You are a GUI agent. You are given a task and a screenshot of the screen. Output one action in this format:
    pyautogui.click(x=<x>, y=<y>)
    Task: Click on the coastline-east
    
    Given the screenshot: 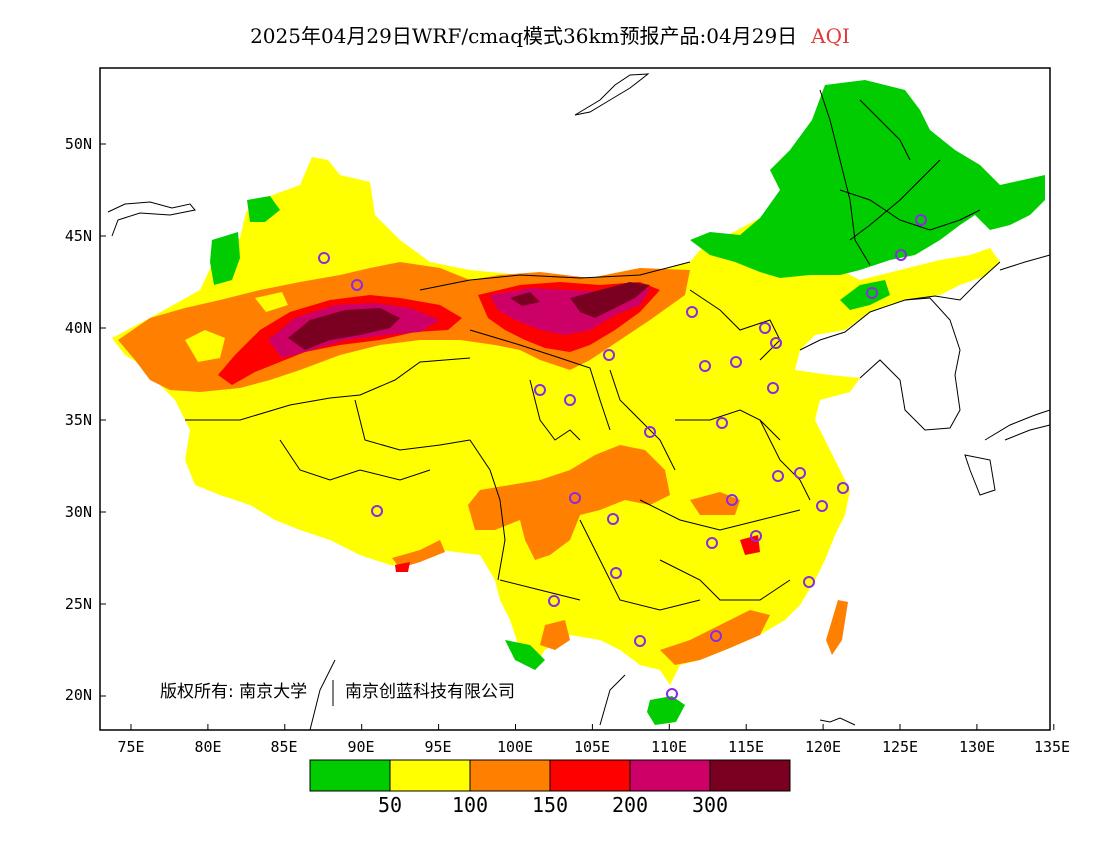 What is the action you would take?
    pyautogui.click(x=880, y=364)
    